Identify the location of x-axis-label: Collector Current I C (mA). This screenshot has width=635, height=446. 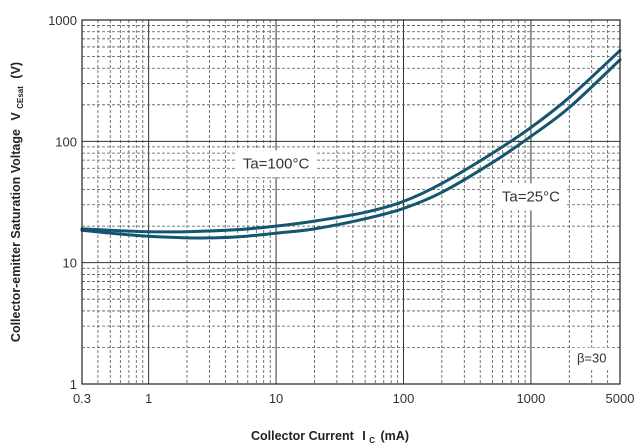
(330, 437).